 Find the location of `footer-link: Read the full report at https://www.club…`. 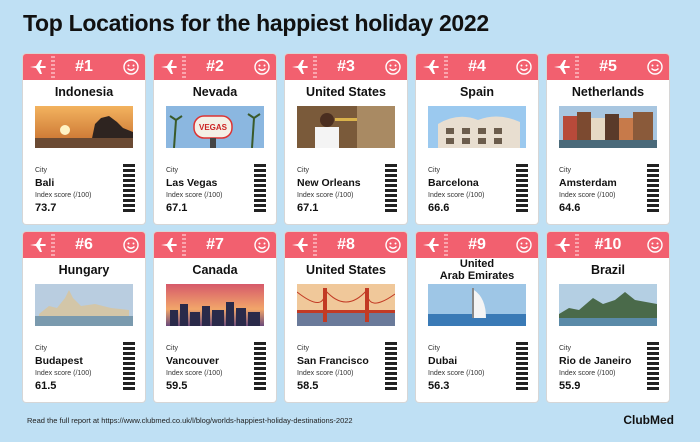

footer-link: Read the full report at https://www.club… is located at coordinates (190, 420).